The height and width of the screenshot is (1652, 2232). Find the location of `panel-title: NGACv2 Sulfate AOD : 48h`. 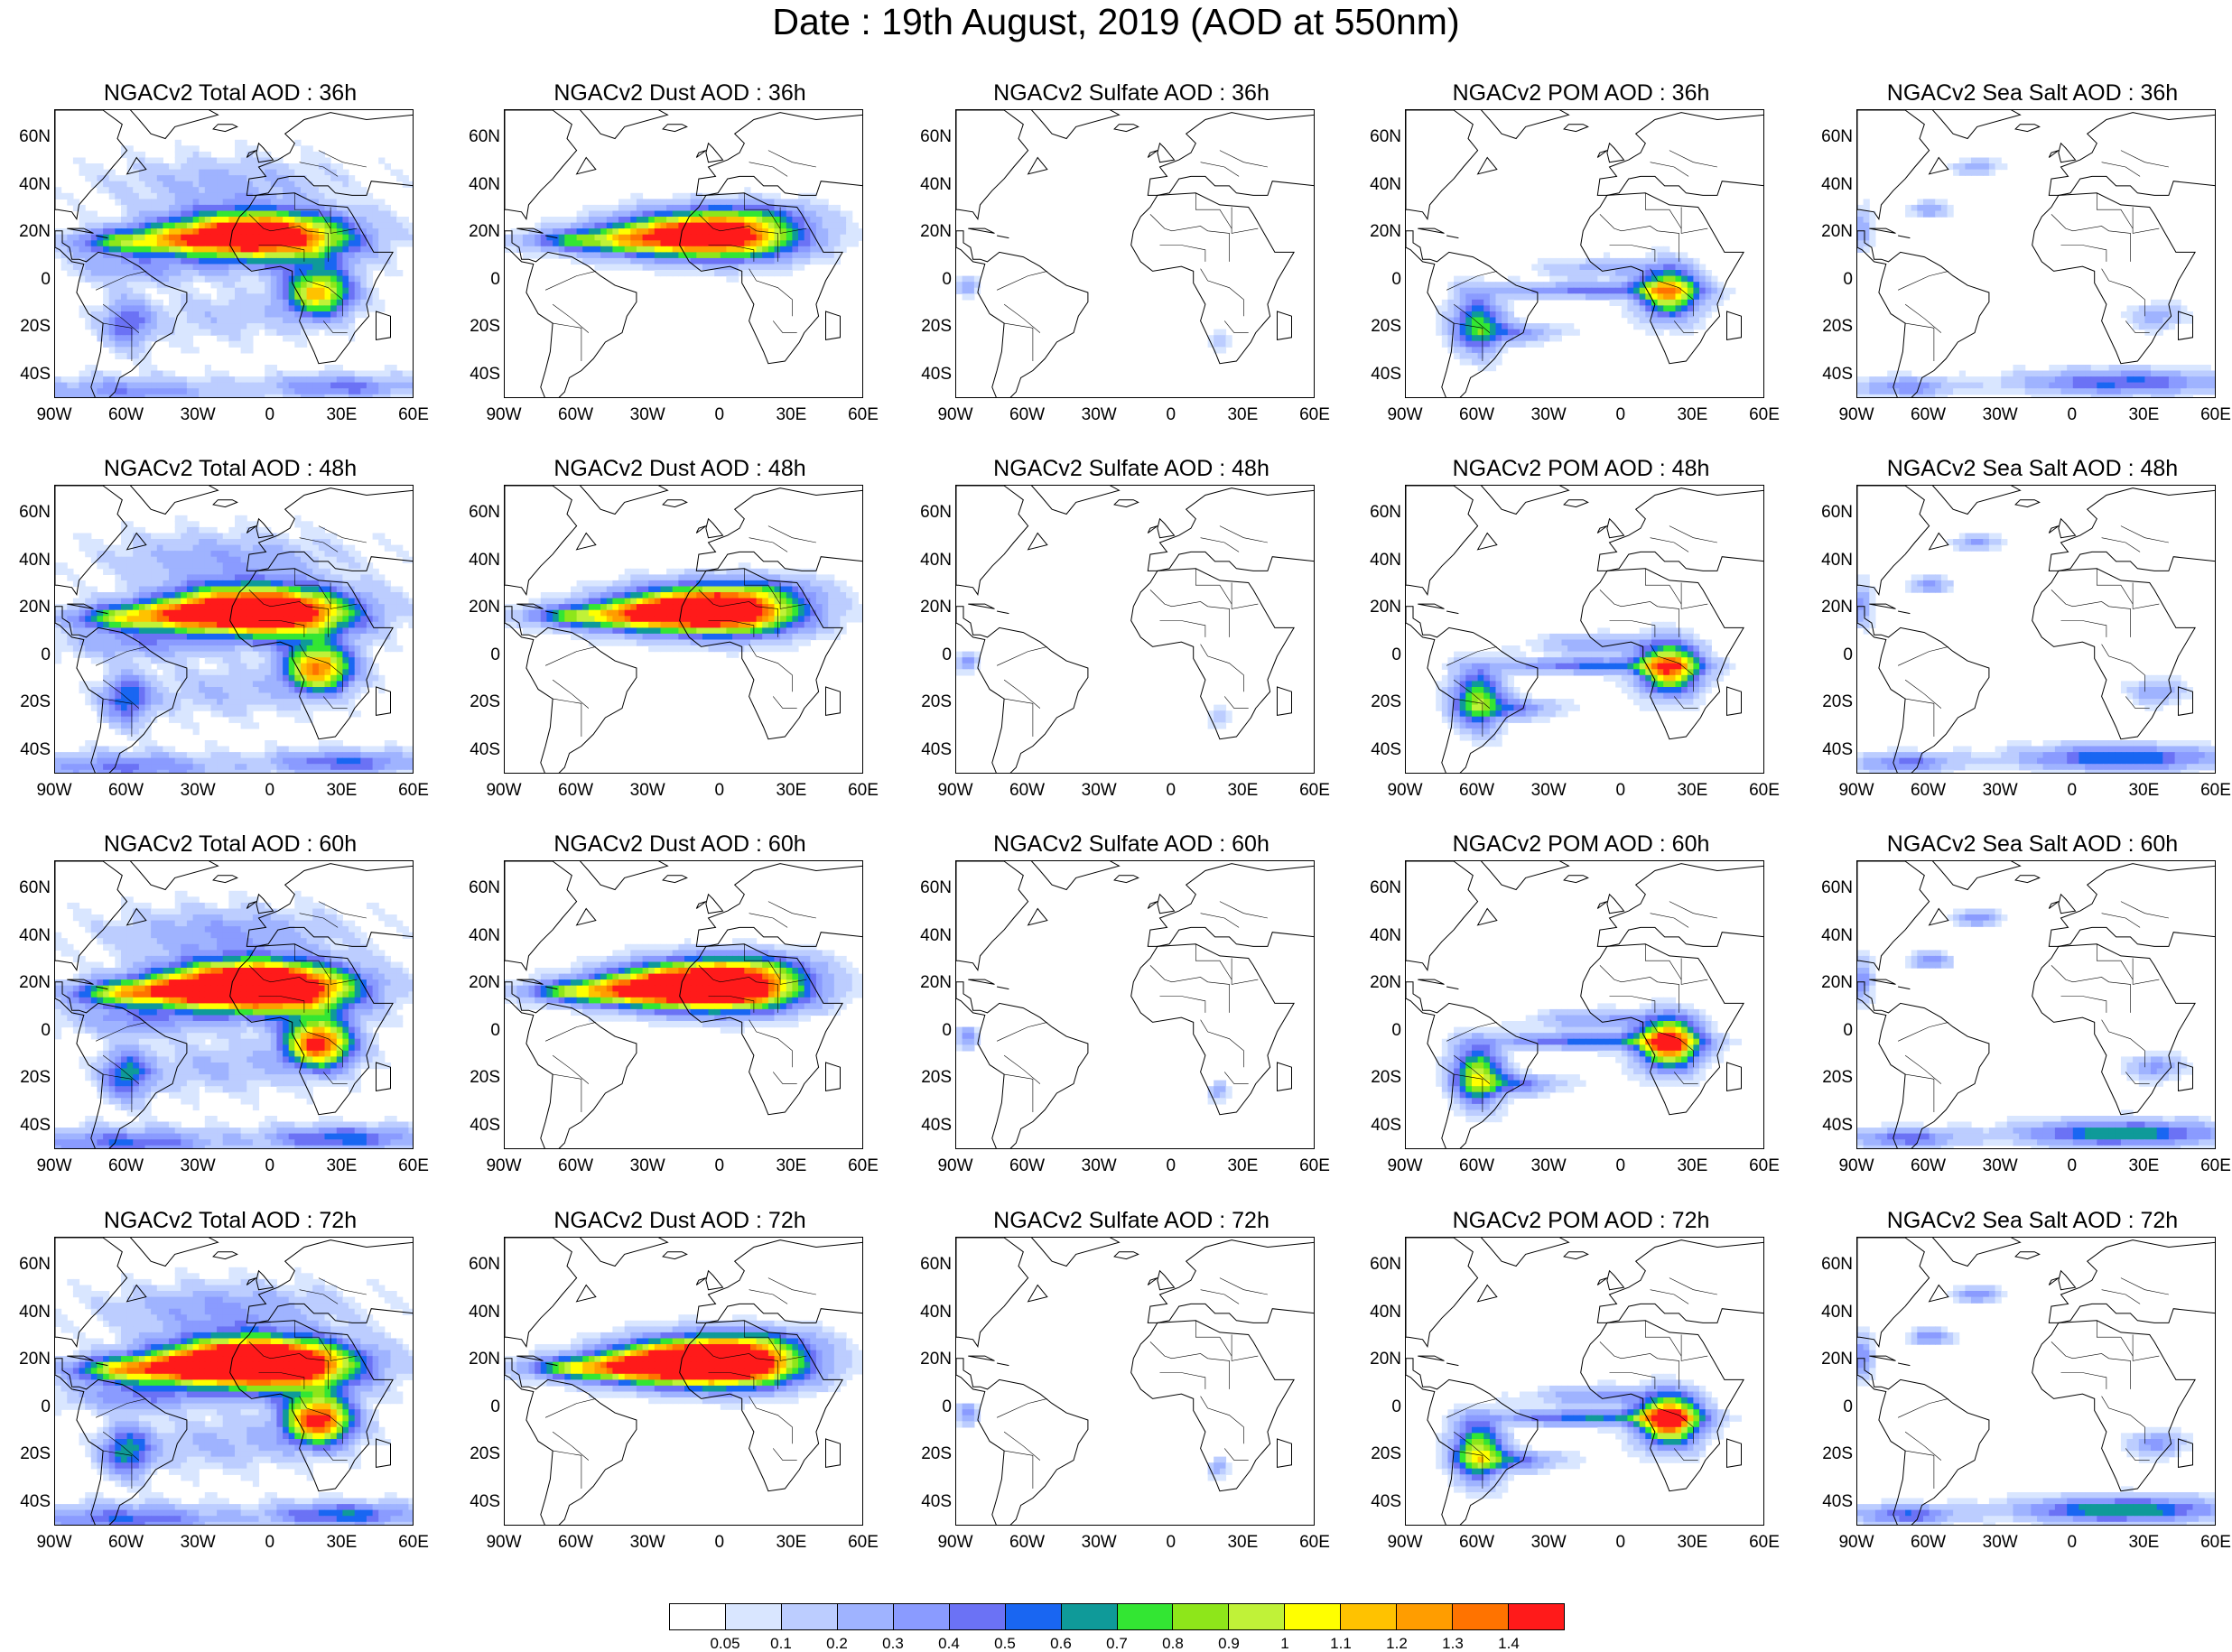

panel-title: NGACv2 Sulfate AOD : 48h is located at coordinates (1131, 468).